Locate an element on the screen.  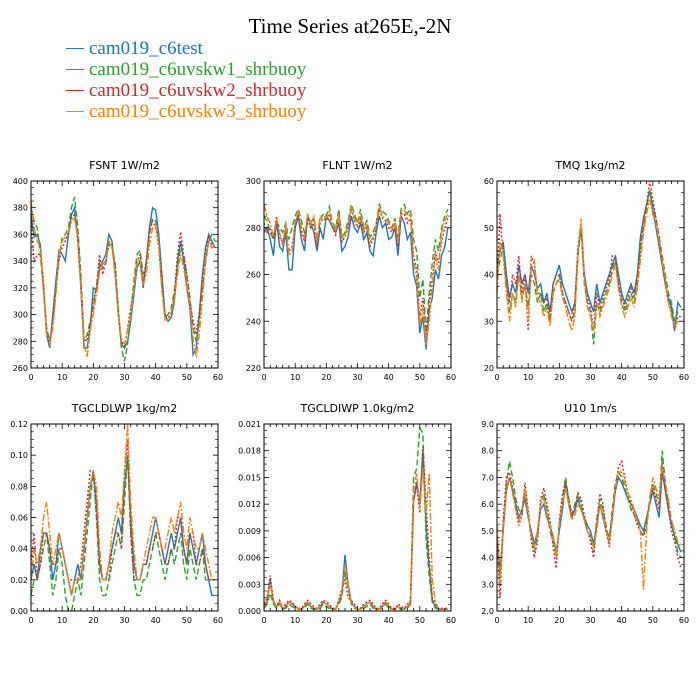
figure-title: Time Series at265E,-2N is located at coordinates (350, 26).